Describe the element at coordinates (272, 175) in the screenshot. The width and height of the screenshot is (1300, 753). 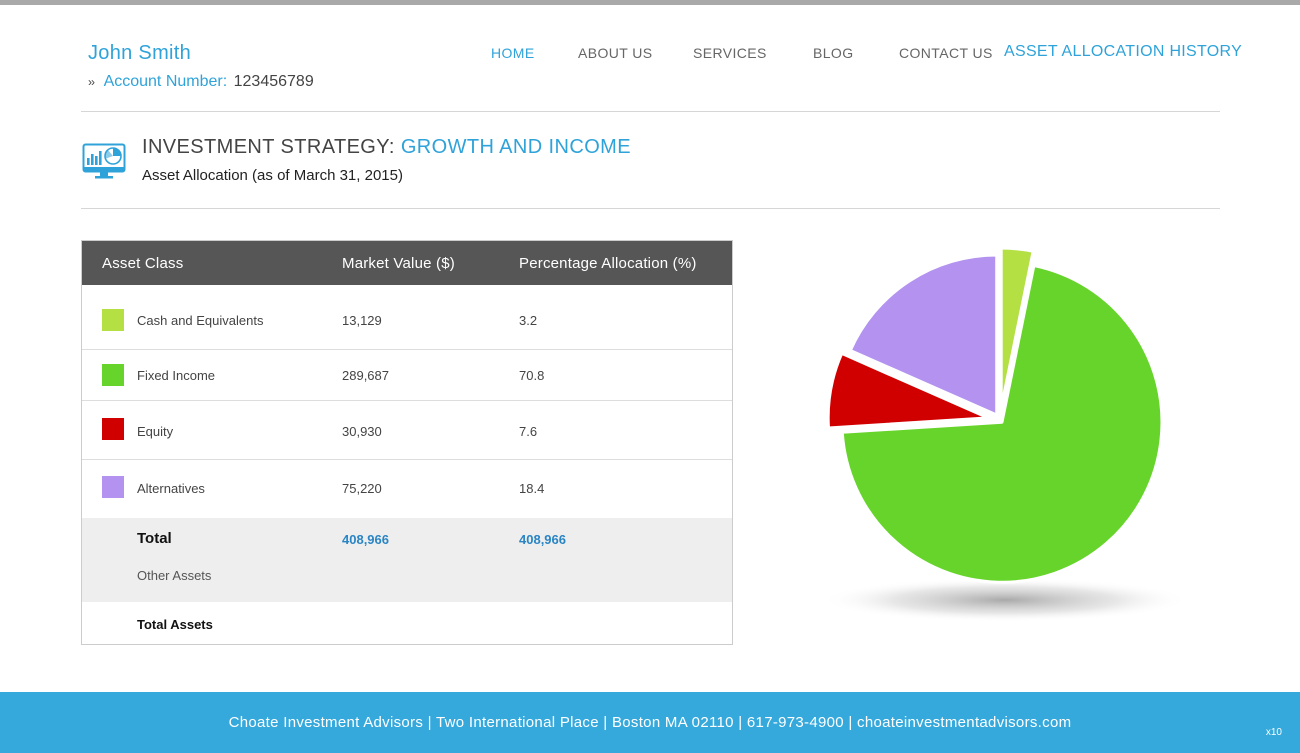
I see `asset-allocation-subtitle: Asset Allocation (as of March 31, 2015)` at that location.